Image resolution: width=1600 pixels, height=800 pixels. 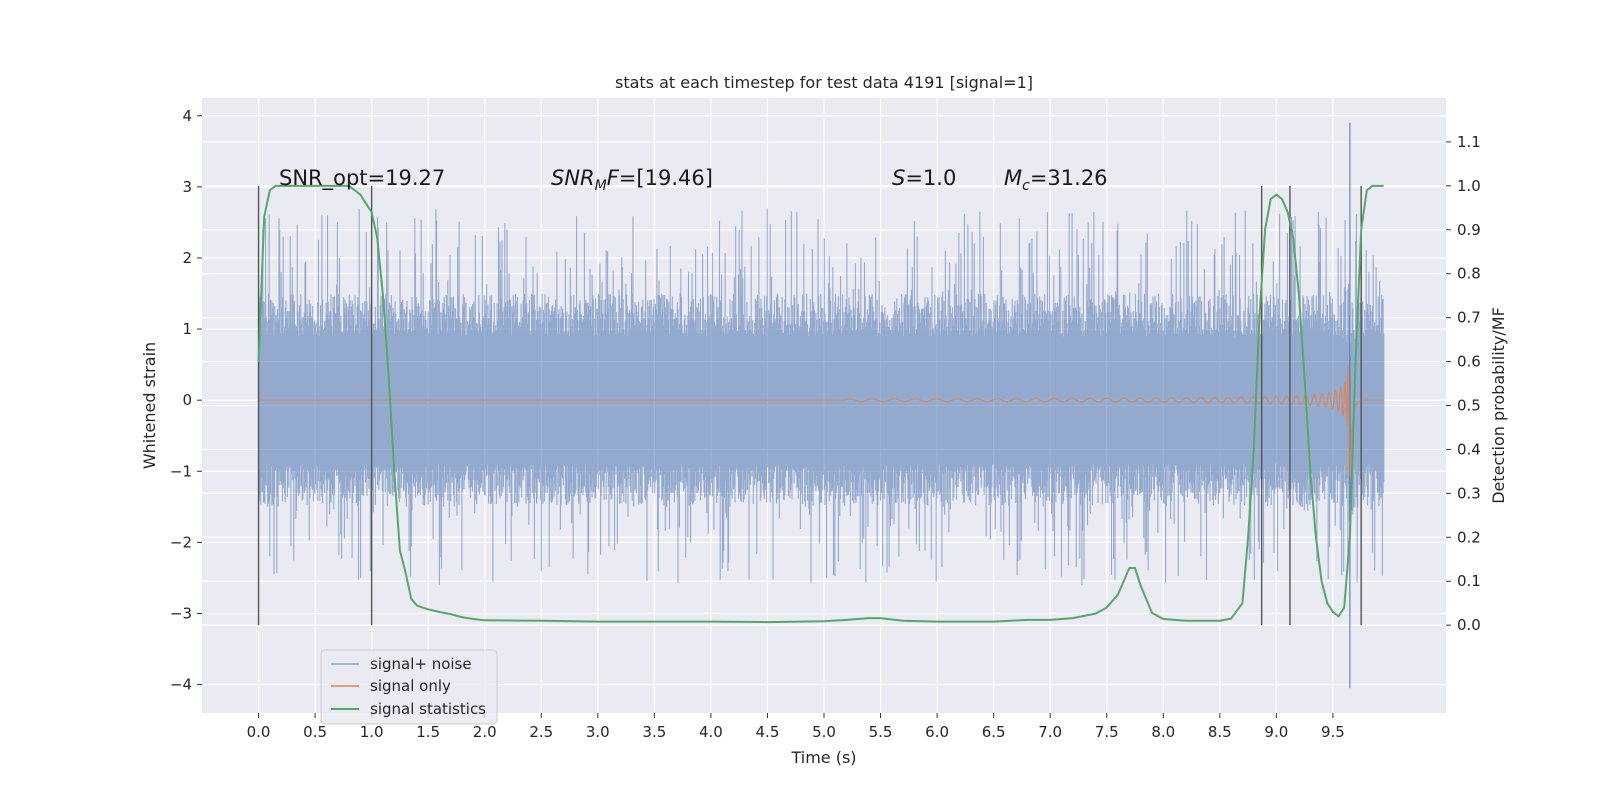 What do you see at coordinates (824, 732) in the screenshot?
I see `x-tick-label: 5.0` at bounding box center [824, 732].